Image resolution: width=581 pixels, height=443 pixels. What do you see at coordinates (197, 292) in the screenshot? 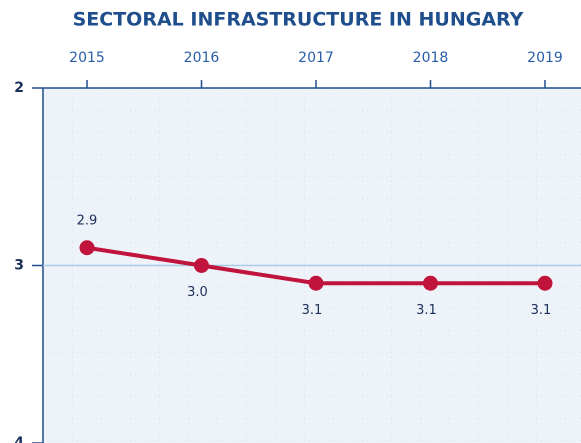
I see `value-label: 3.0` at bounding box center [197, 292].